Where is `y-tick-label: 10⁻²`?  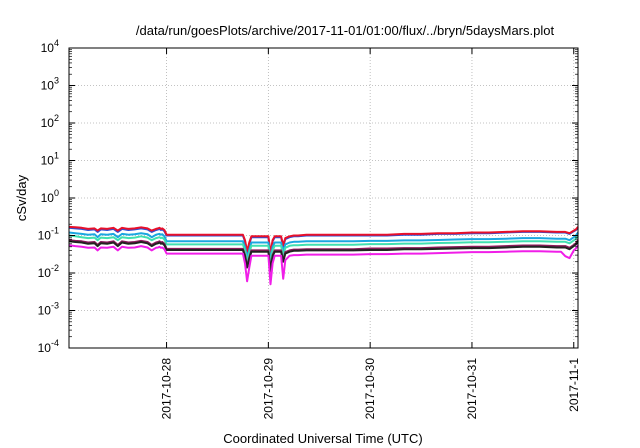 y-tick-label: 10⁻² is located at coordinates (48, 271).